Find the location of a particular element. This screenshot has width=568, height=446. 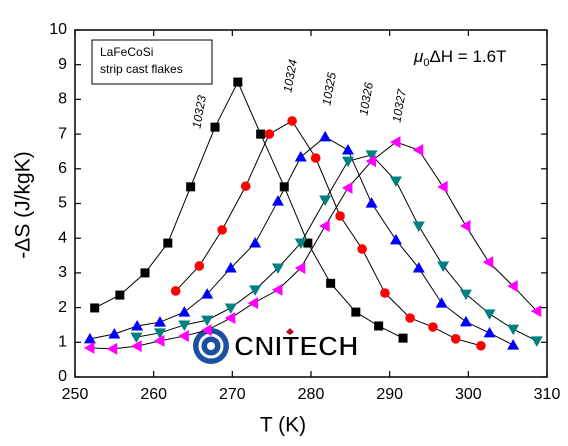

annotation-box is located at coordinates (152, 62).